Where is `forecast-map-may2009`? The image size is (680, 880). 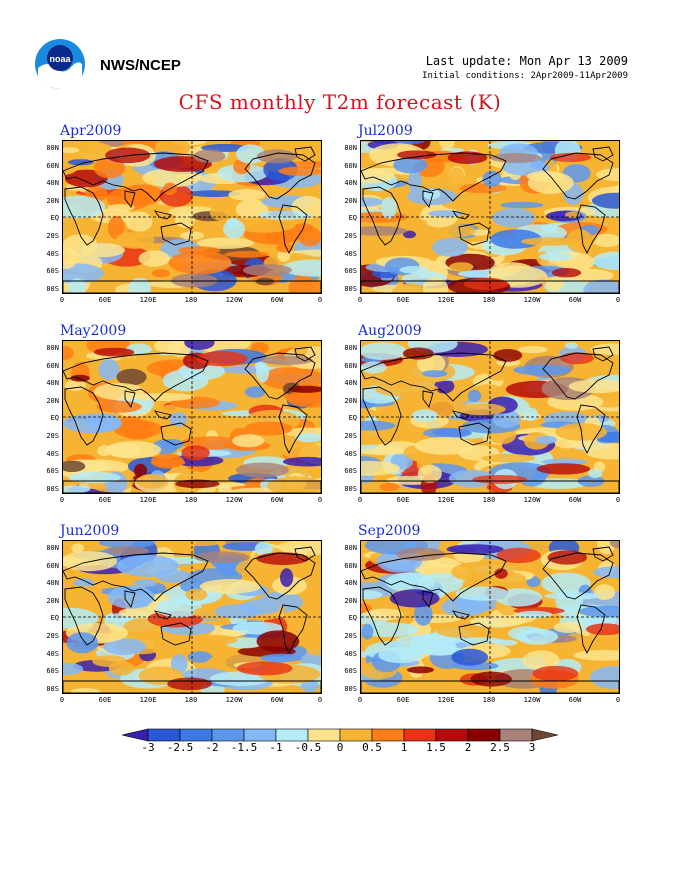 forecast-map-may2009 is located at coordinates (192, 417).